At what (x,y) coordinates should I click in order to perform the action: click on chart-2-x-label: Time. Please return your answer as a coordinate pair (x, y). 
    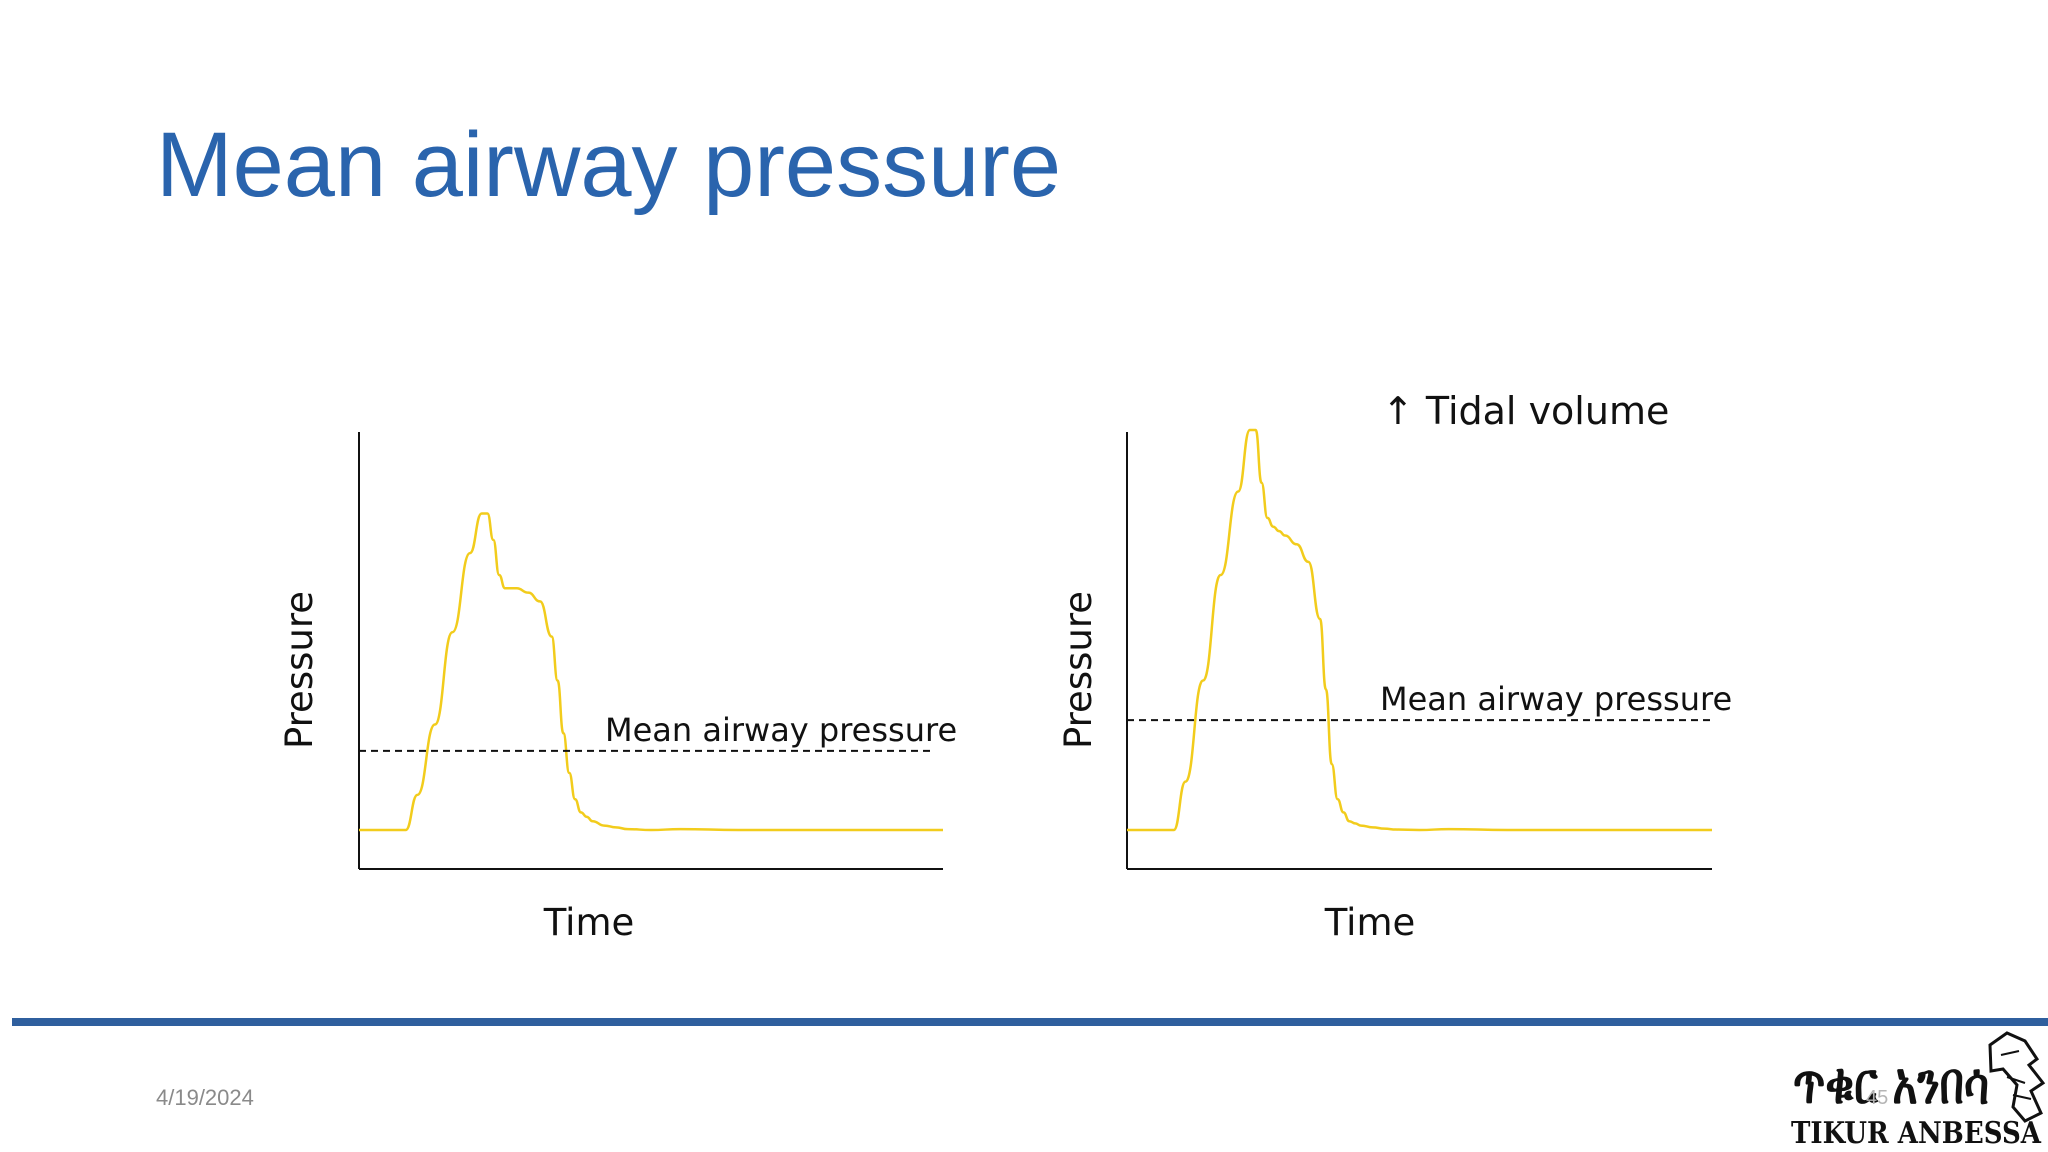
    Looking at the image, I should click on (1370, 922).